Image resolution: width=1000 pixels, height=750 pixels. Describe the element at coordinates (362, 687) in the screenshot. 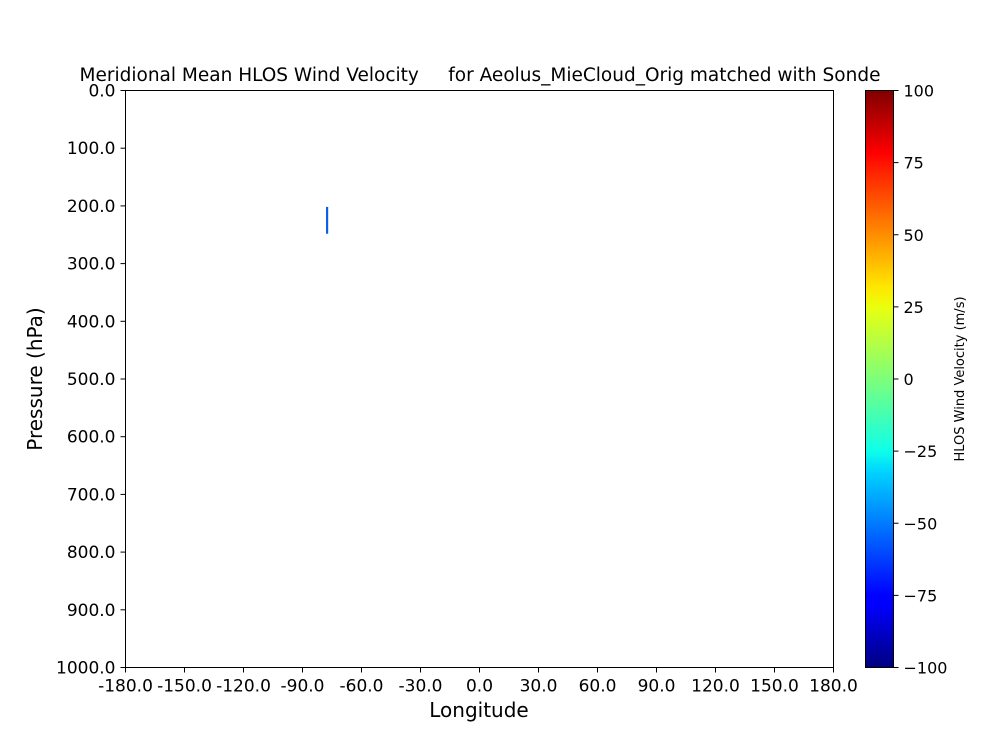

I see `x-tick-label: -60.0` at that location.